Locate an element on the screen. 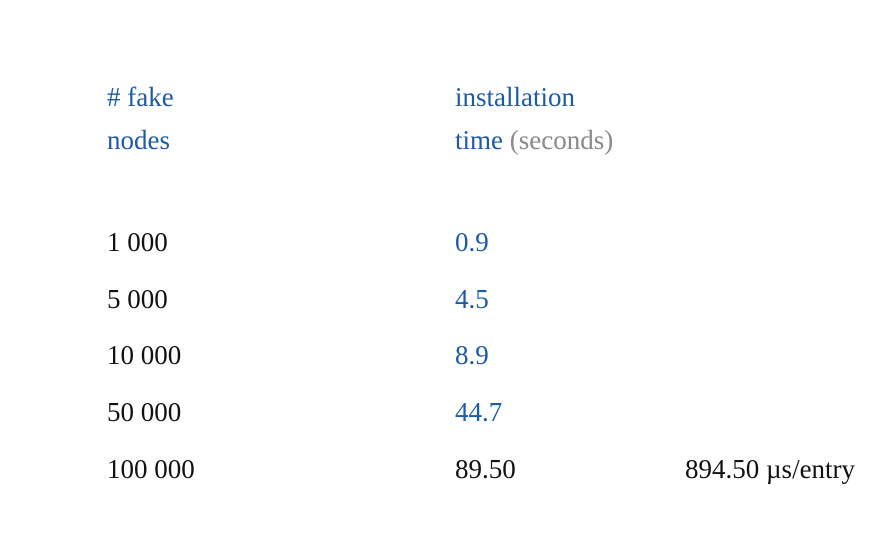 The height and width of the screenshot is (542, 887). row-nodes-value: 50 000 is located at coordinates (144, 412).